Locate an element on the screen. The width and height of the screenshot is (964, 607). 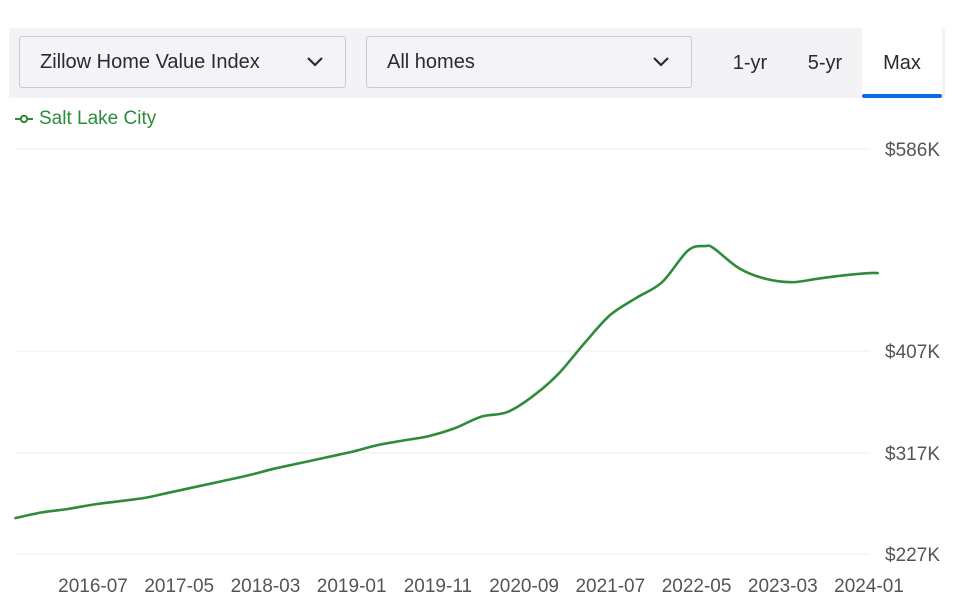
tab-label: 5-yr is located at coordinates (825, 62).